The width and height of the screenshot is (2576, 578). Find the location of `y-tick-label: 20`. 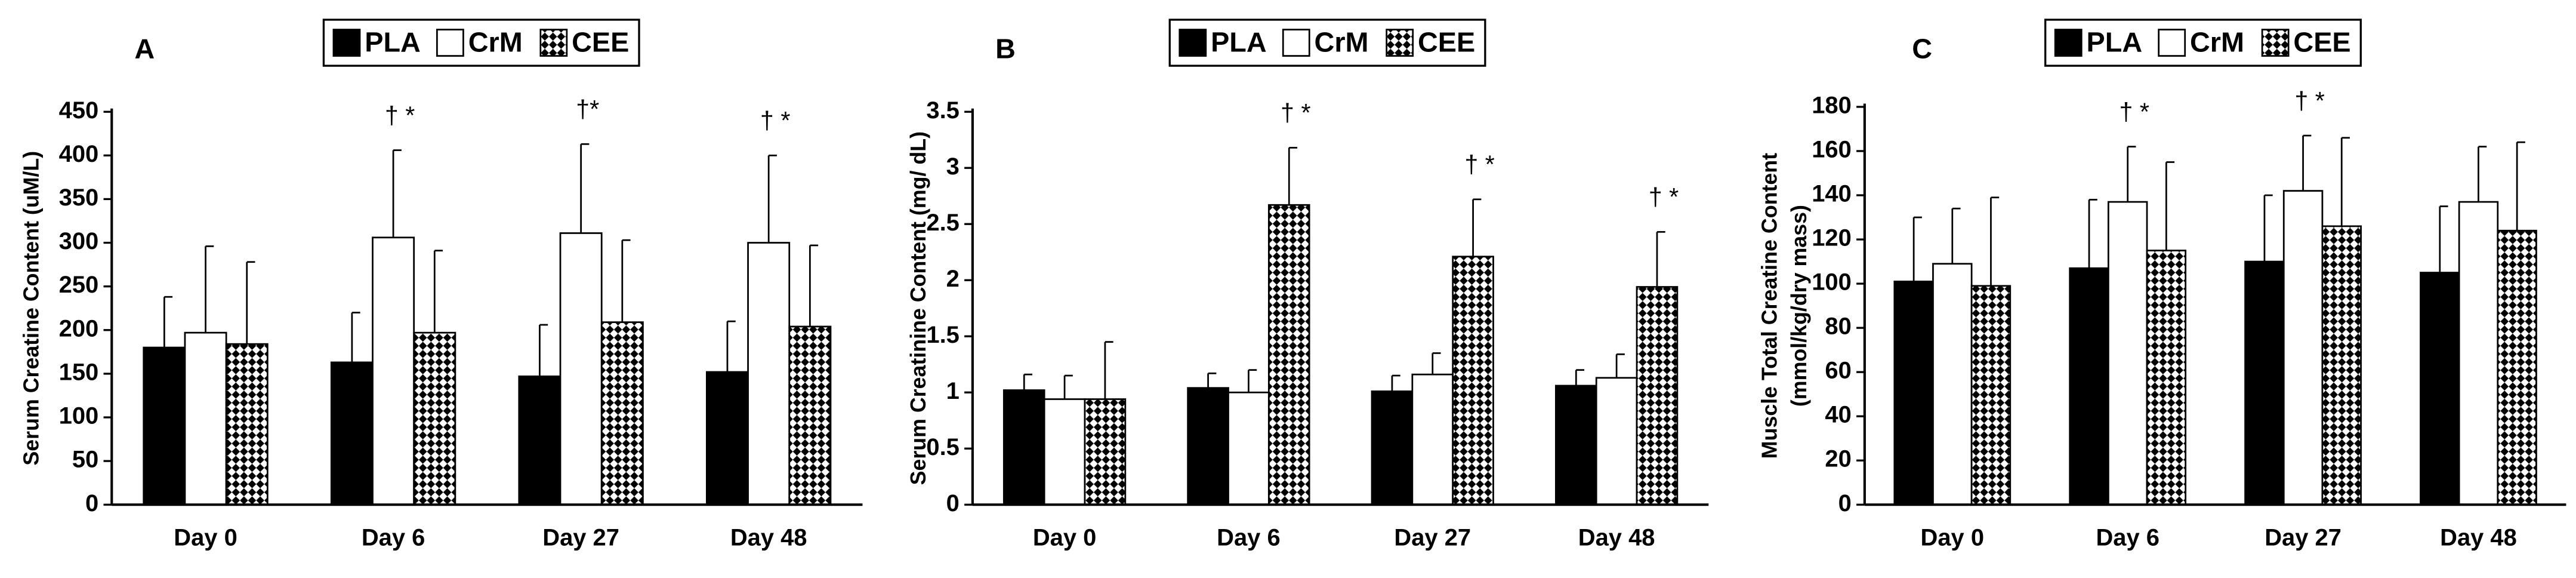

y-tick-label: 20 is located at coordinates (1838, 459).